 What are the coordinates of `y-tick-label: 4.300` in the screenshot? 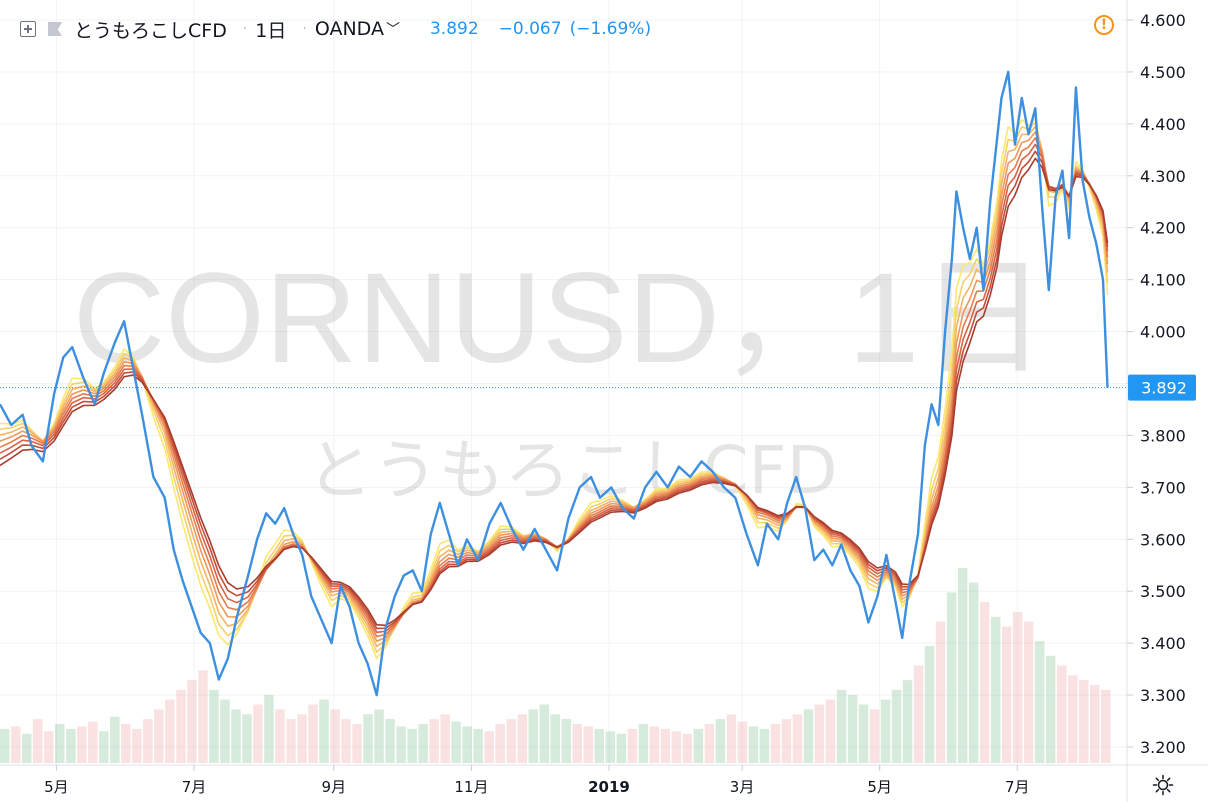 It's located at (1163, 176).